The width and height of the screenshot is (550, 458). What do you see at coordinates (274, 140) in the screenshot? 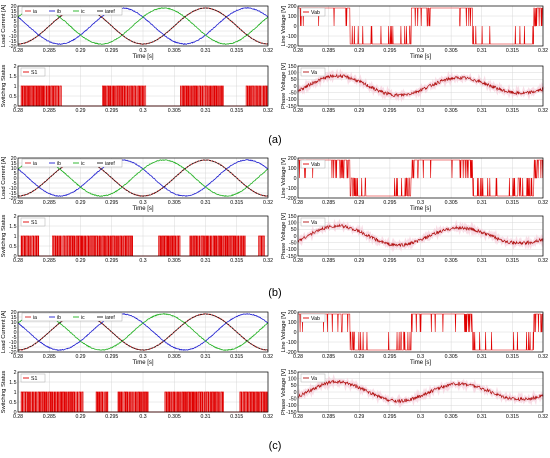
I see `caption-a: (a)` at bounding box center [274, 140].